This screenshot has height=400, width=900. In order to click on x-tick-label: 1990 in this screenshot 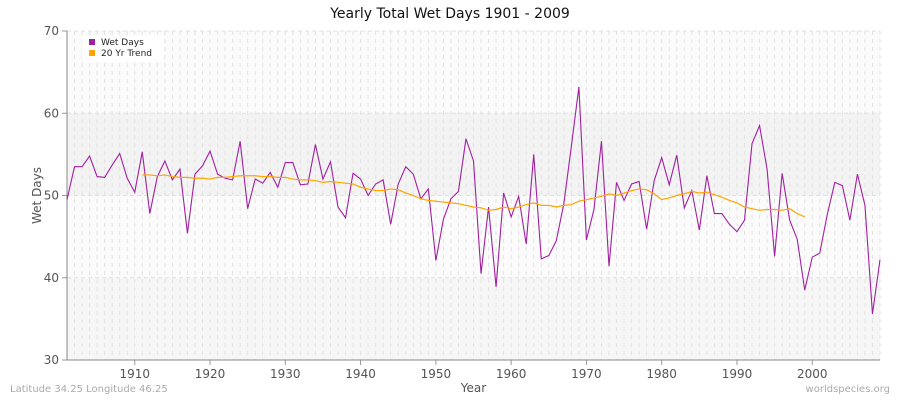, I will do `click(737, 374)`.